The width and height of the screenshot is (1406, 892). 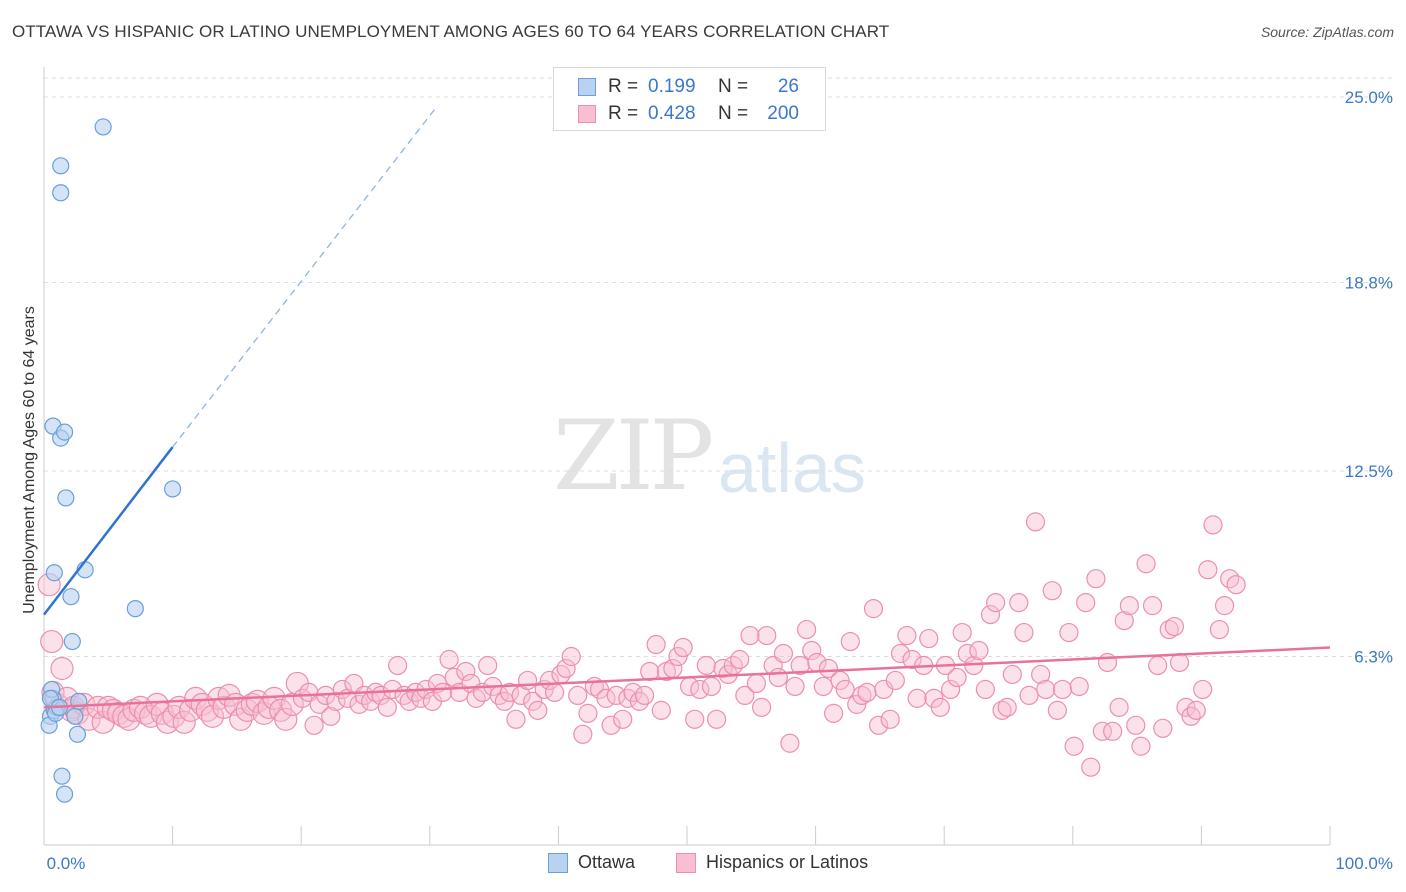 I want to click on y-tick-label: 18.8%, so click(x=1369, y=283).